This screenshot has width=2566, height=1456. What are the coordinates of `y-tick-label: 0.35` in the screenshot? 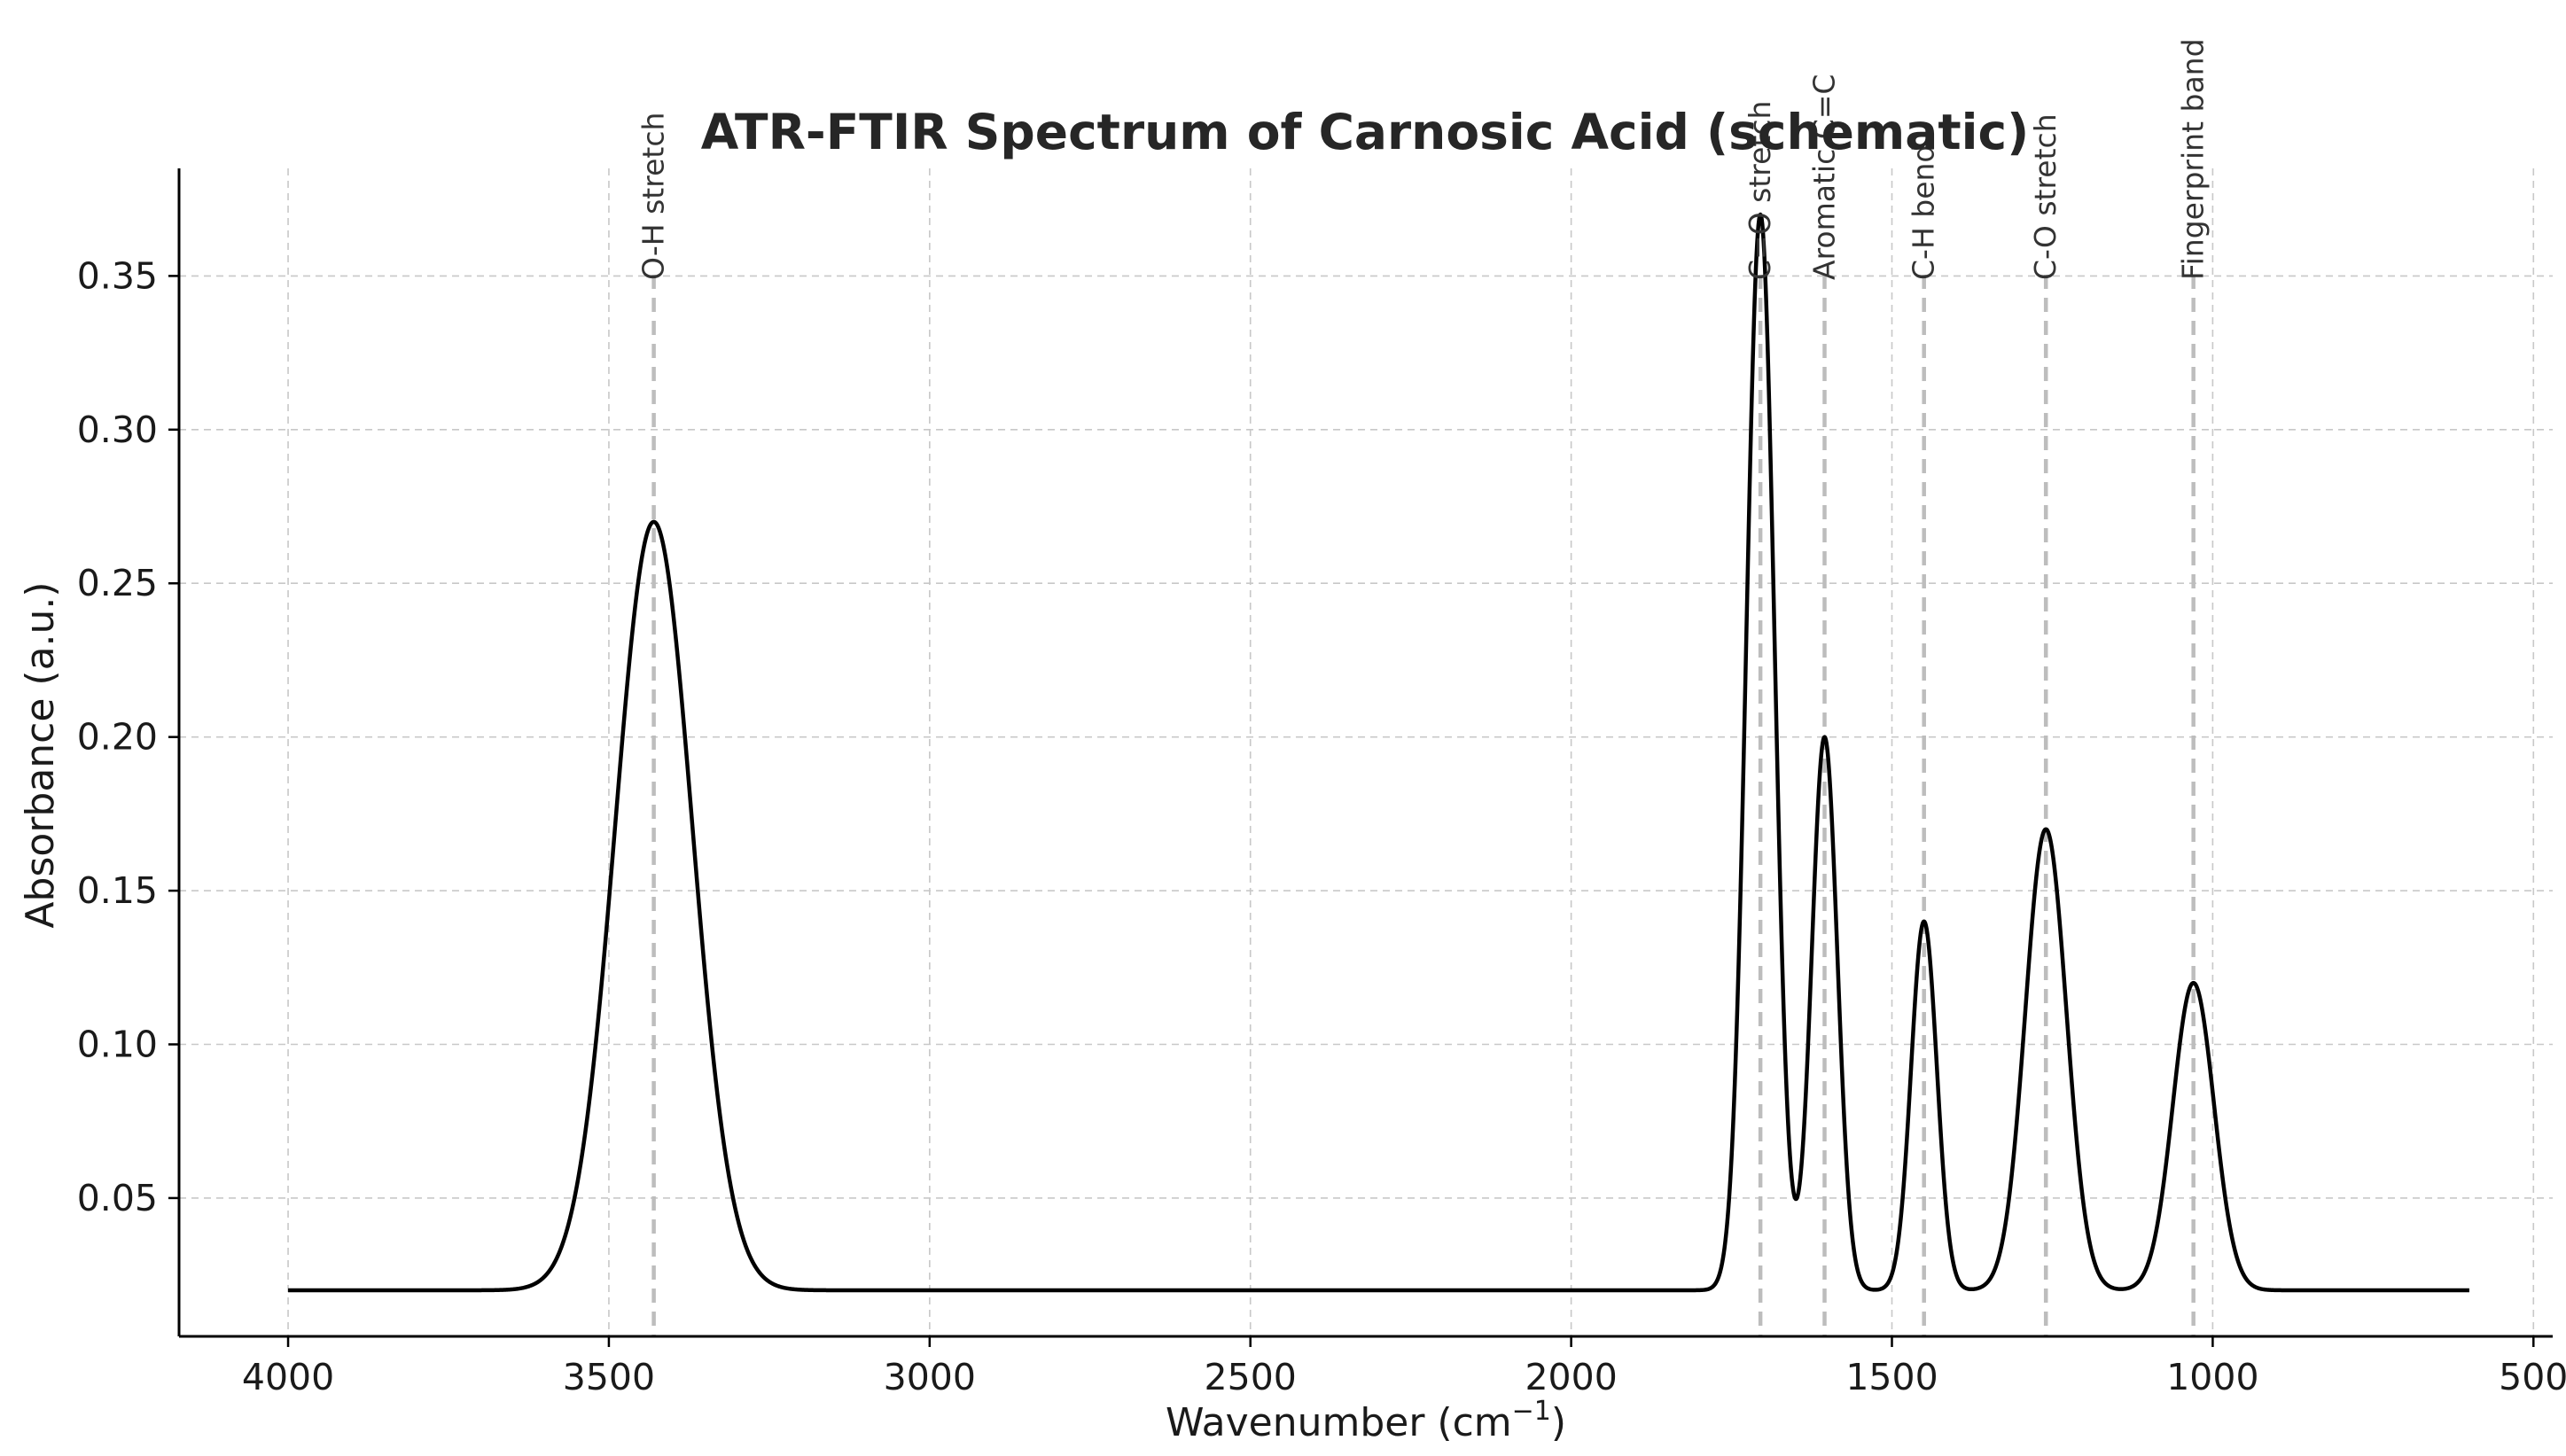 It's located at (118, 275).